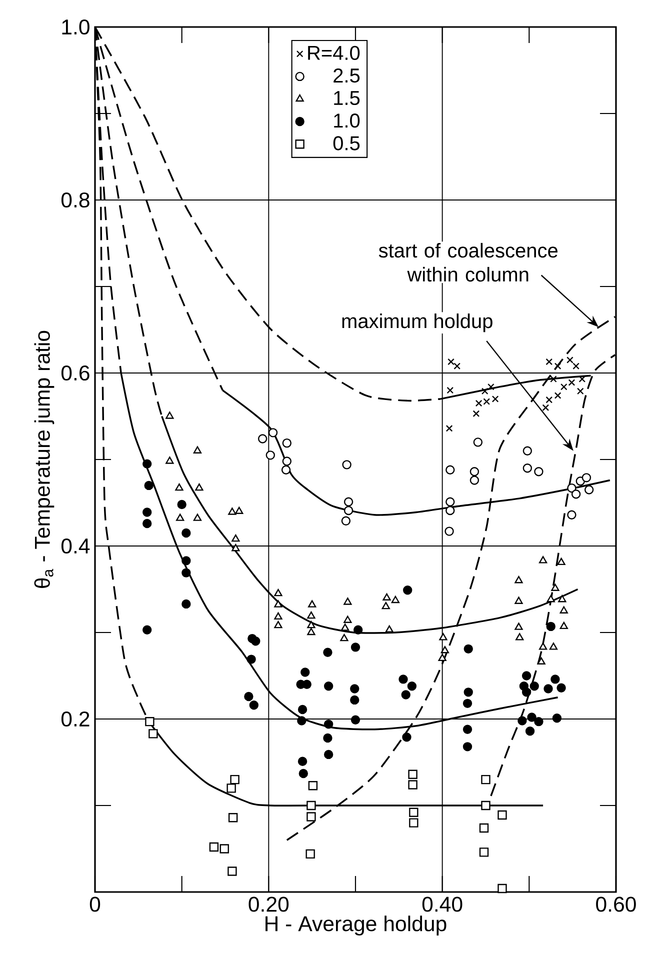 This screenshot has height=954, width=650. What do you see at coordinates (468, 262) in the screenshot?
I see `annotation: start of coalescence within column` at bounding box center [468, 262].